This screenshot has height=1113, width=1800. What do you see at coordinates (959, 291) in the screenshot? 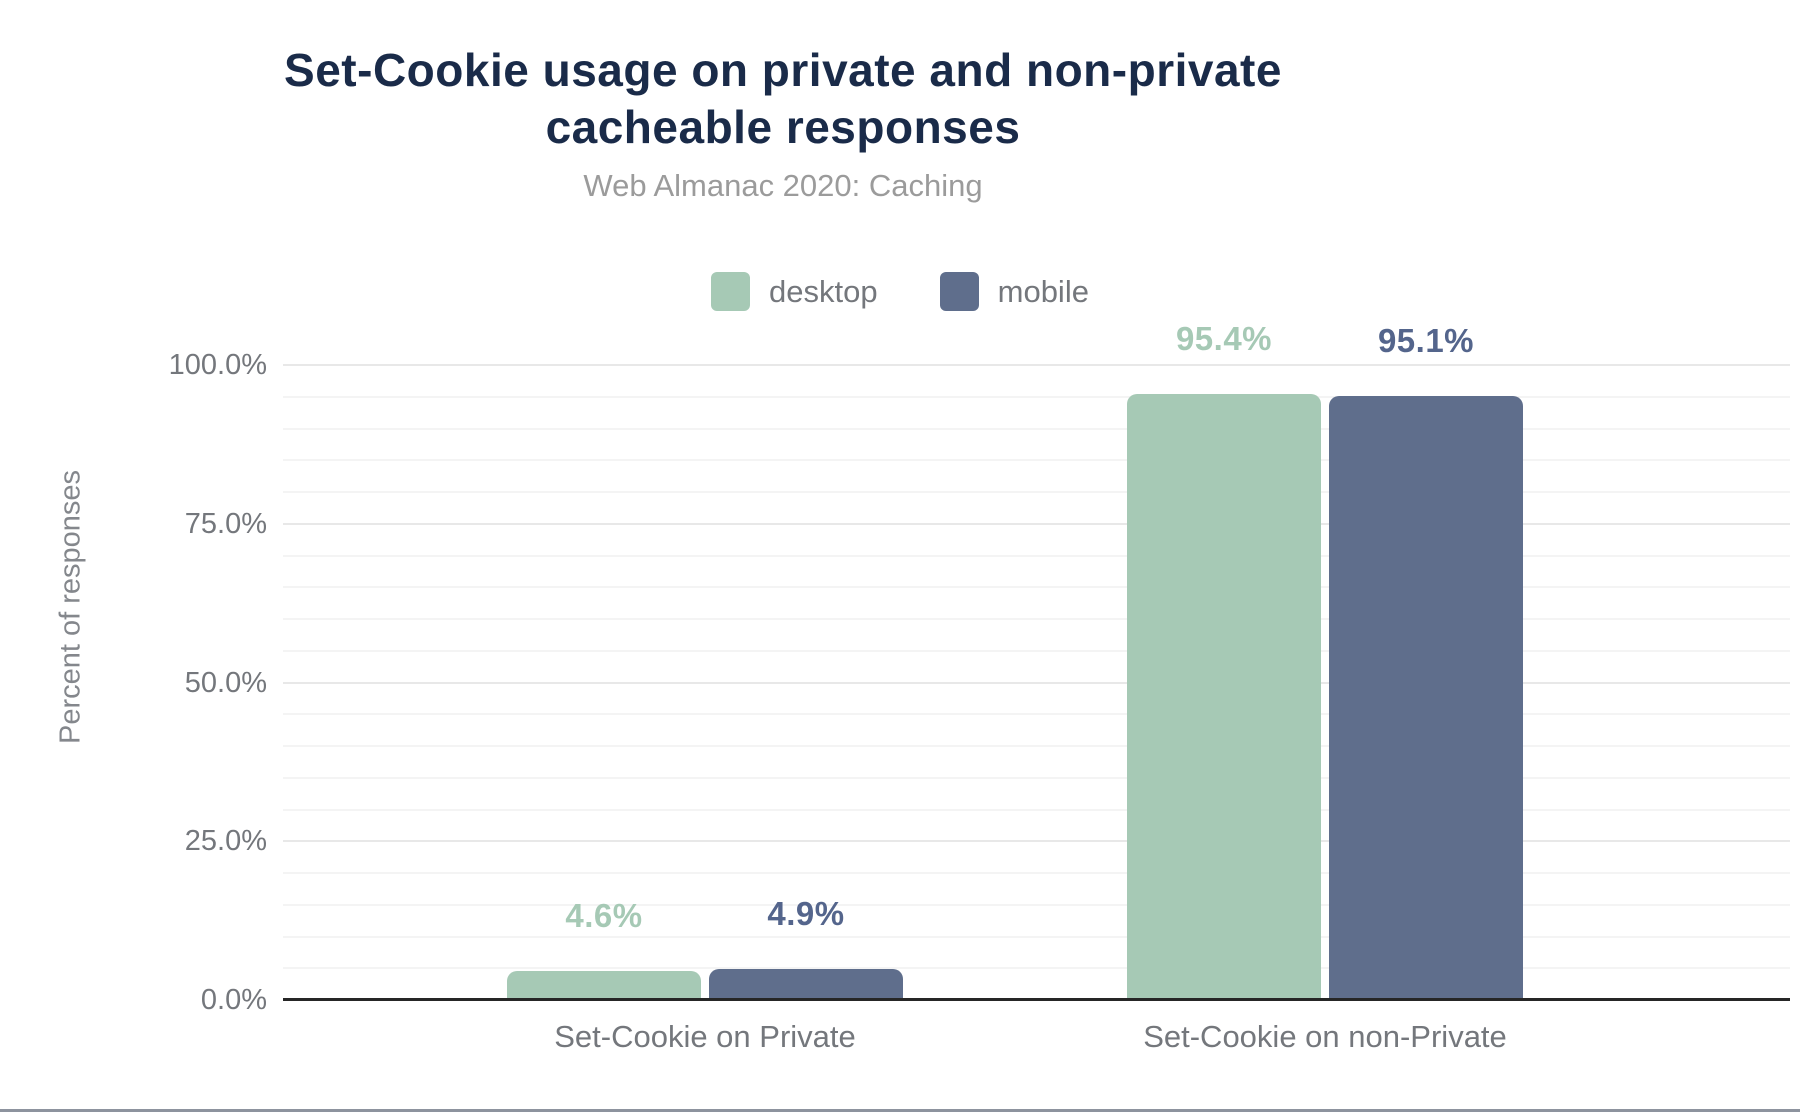
I see `legend-swatch-mobile` at bounding box center [959, 291].